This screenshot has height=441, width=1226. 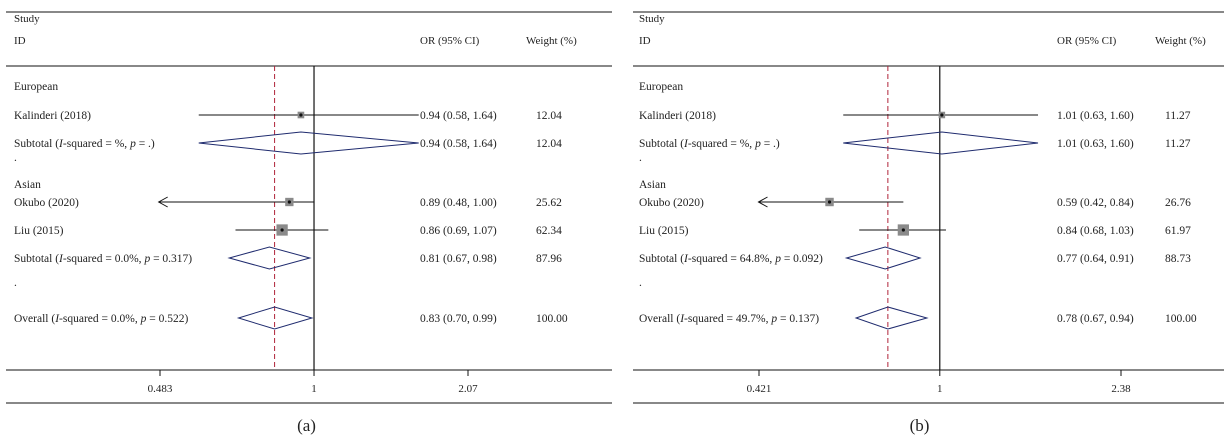 I want to click on x-tick-label: 0.483, so click(x=160, y=389).